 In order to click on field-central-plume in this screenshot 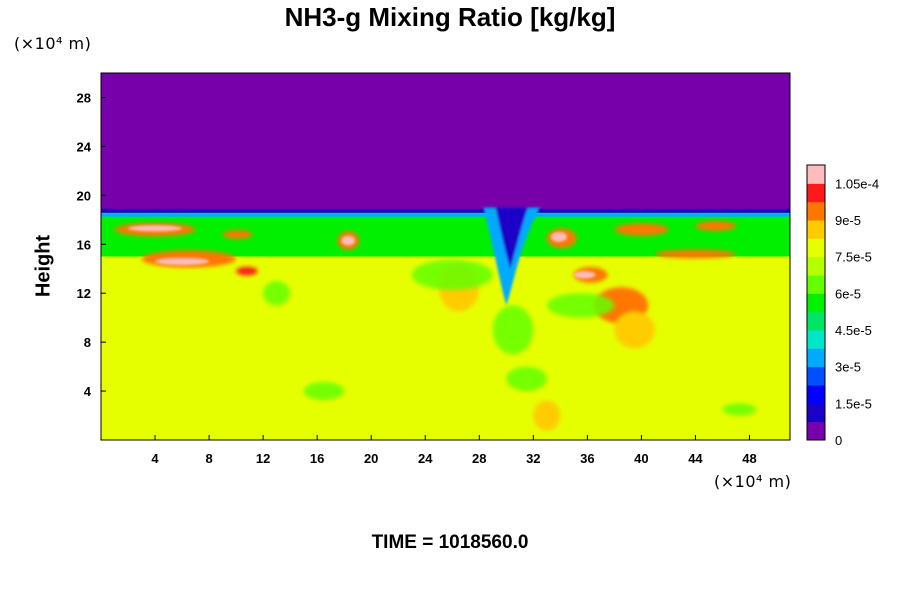, I will do `click(512, 256)`.